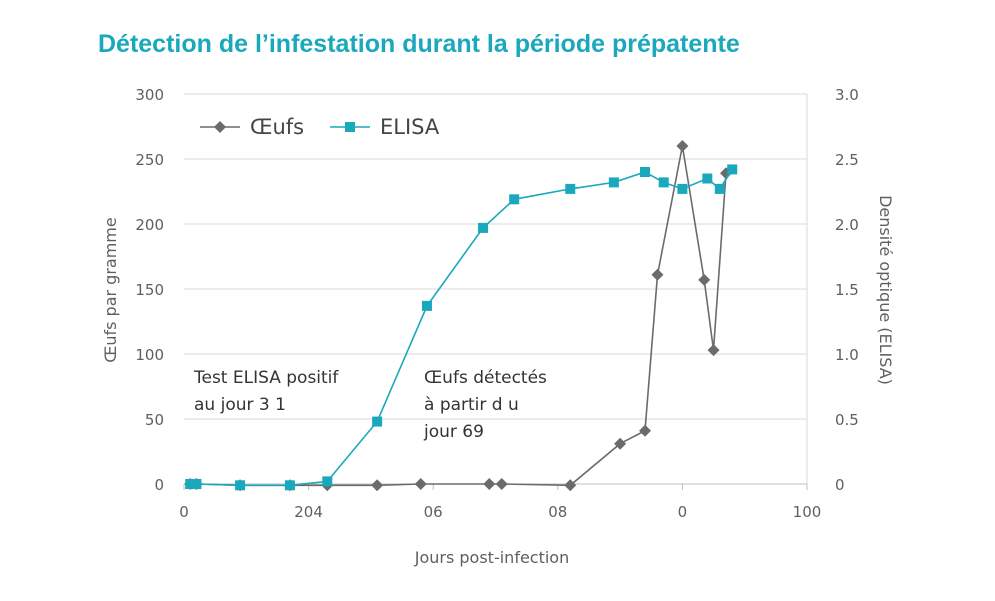  I want to click on y-right-tick-label: 1.0, so click(847, 355).